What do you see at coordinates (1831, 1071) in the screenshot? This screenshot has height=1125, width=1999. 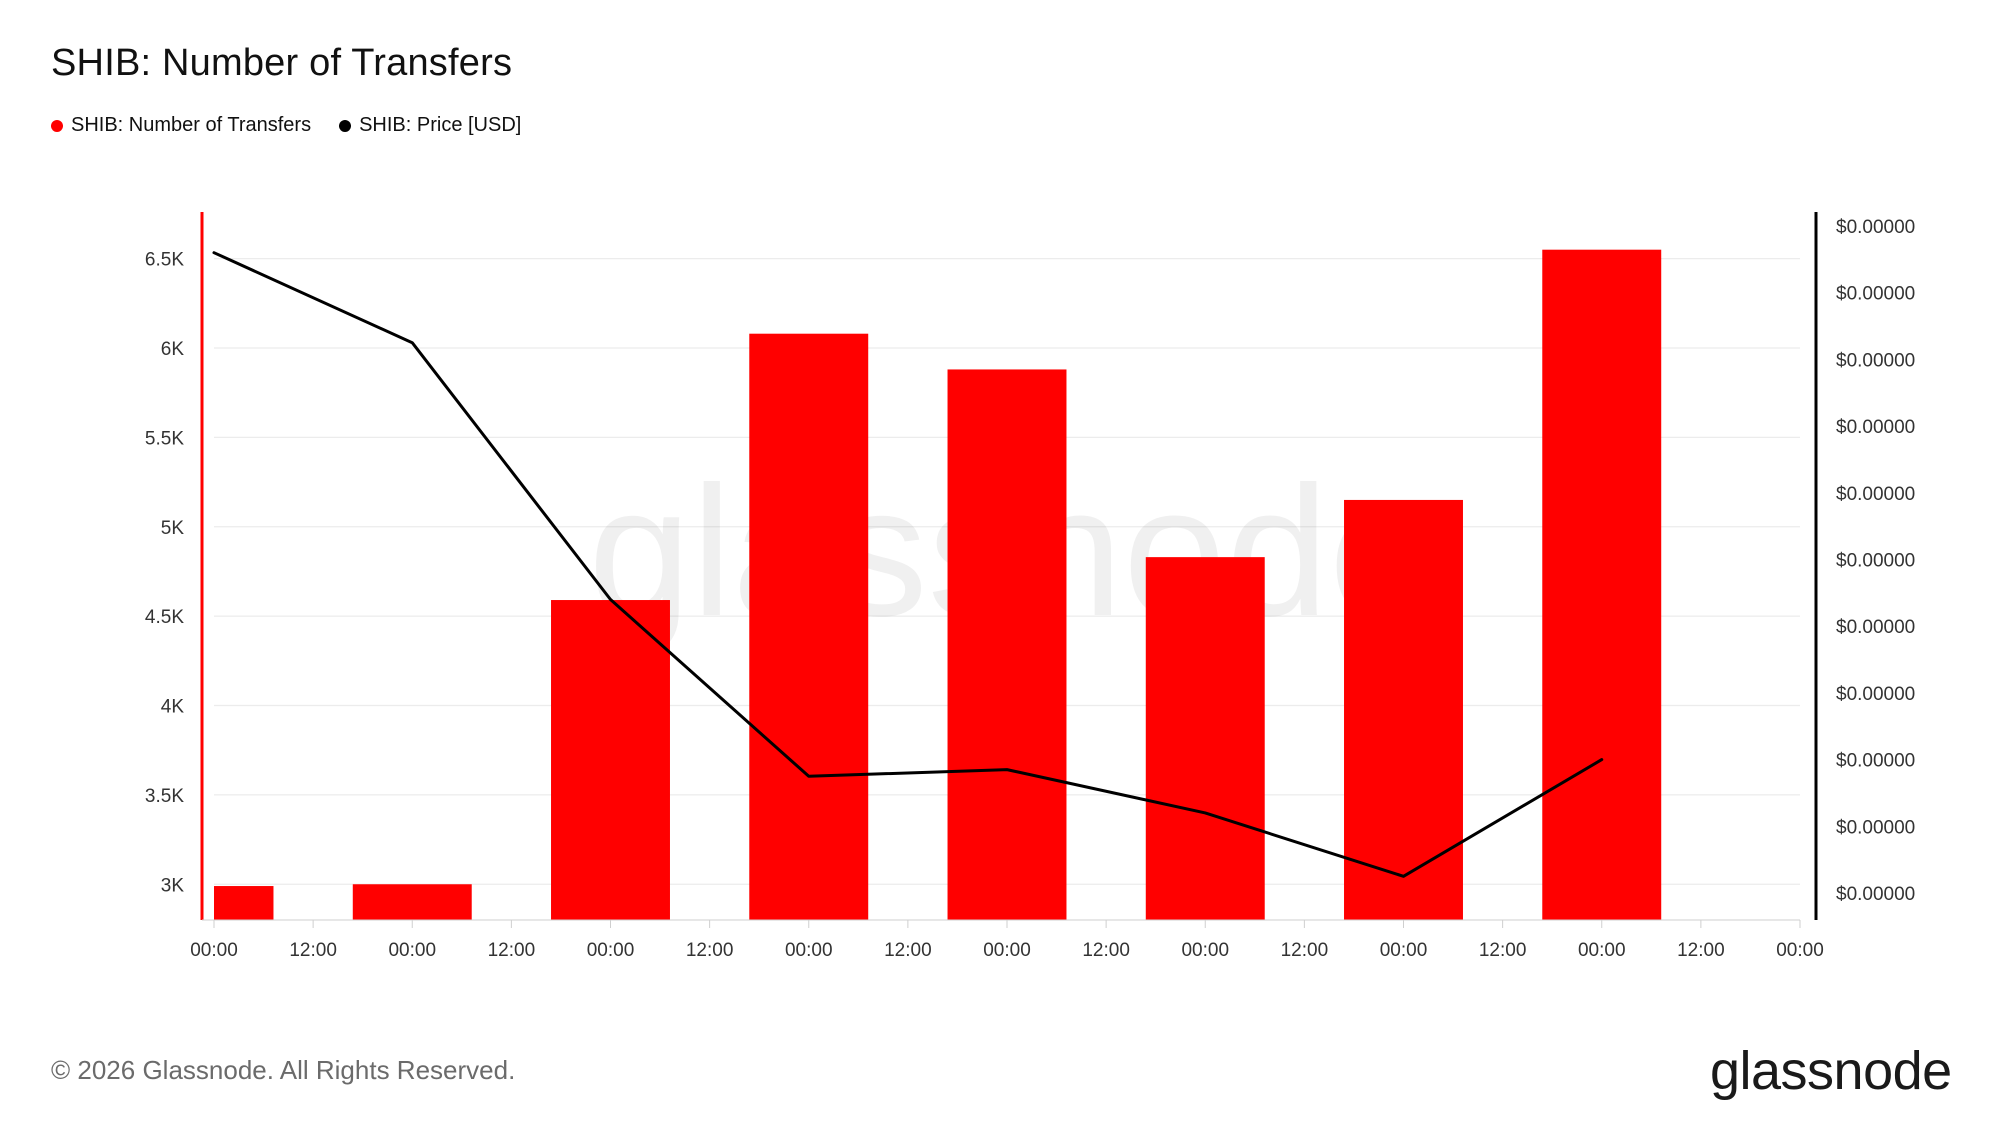 I see `glassnode-logo: glassnode` at bounding box center [1831, 1071].